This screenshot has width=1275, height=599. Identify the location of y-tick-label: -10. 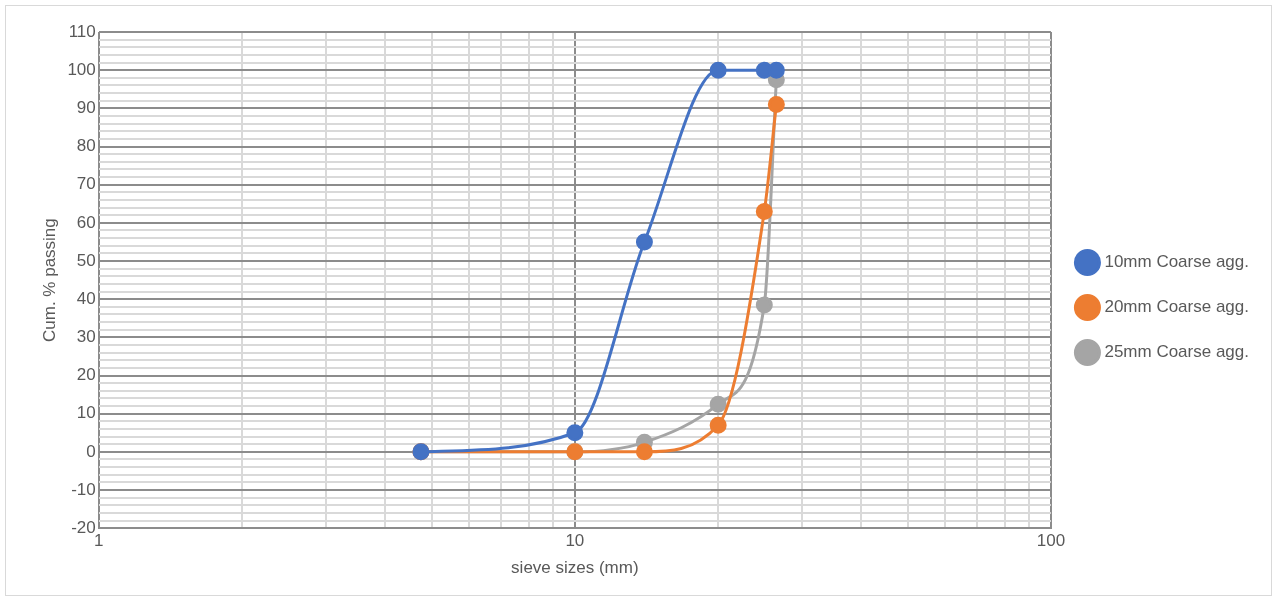
(83, 489).